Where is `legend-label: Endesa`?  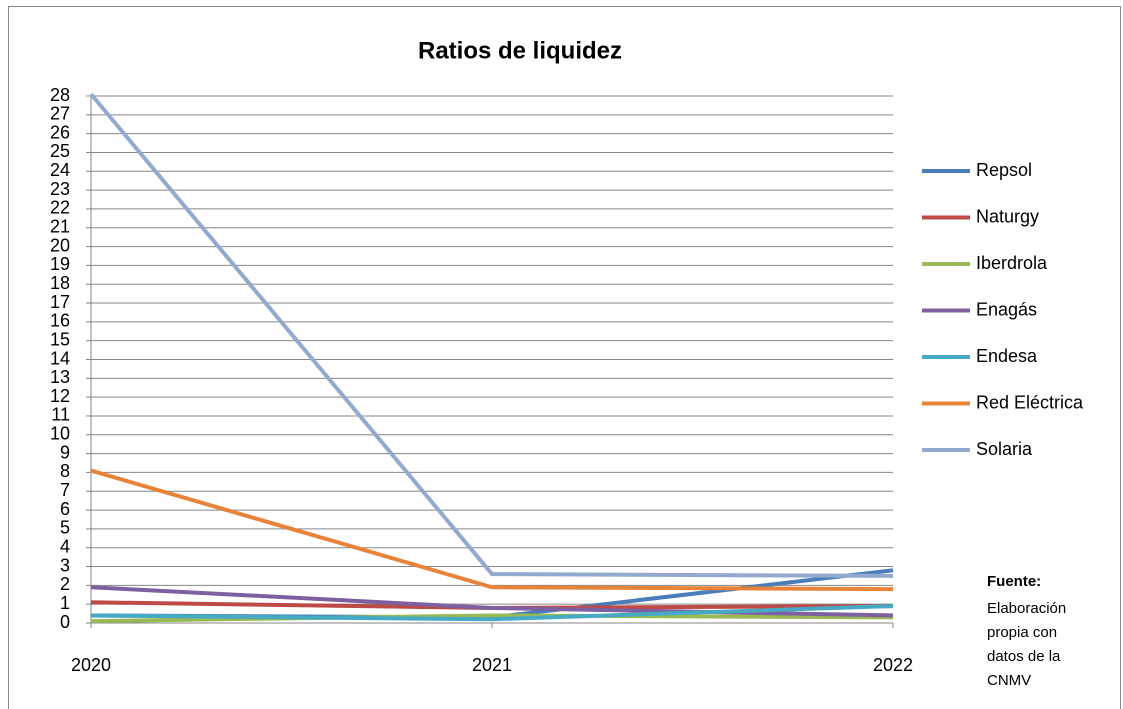 legend-label: Endesa is located at coordinates (1007, 356).